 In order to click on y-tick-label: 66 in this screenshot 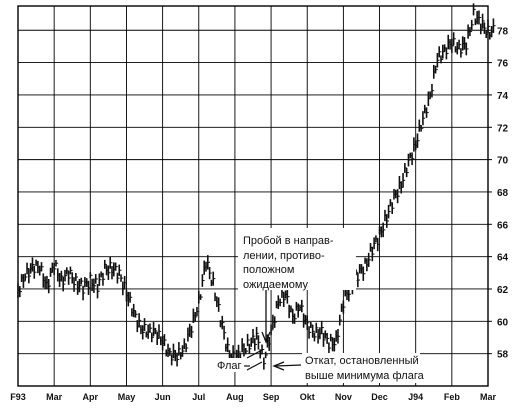, I will do `click(503, 225)`.